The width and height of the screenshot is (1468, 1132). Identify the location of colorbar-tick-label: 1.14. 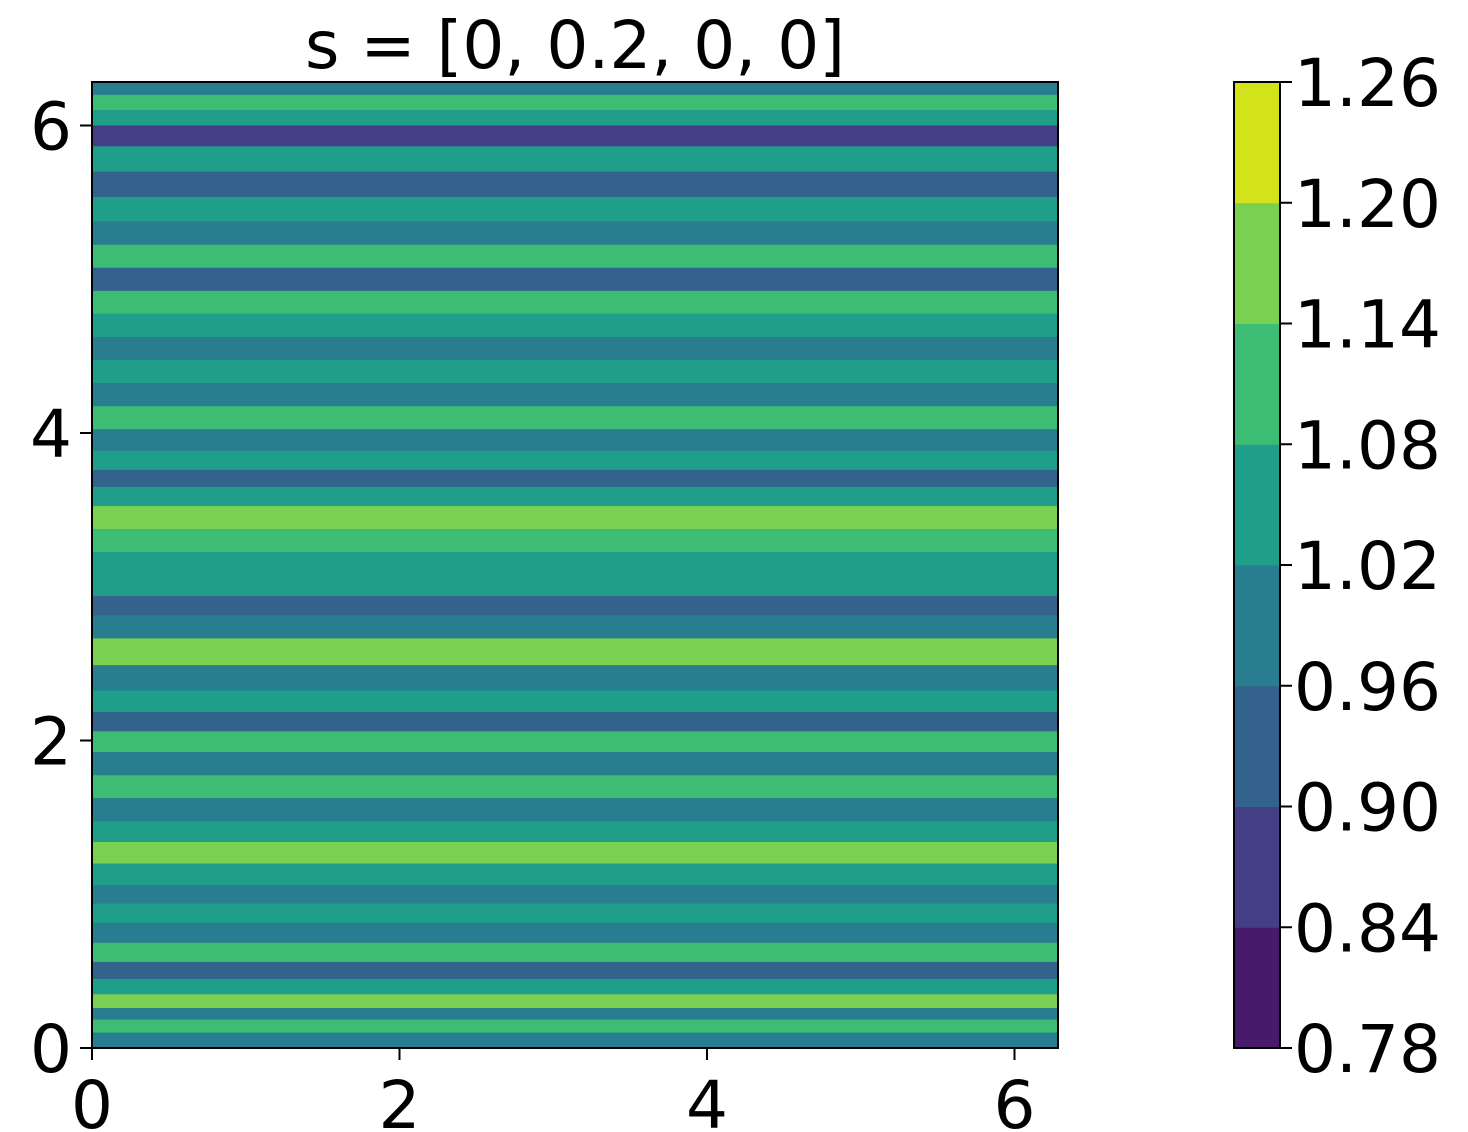
(1367, 325).